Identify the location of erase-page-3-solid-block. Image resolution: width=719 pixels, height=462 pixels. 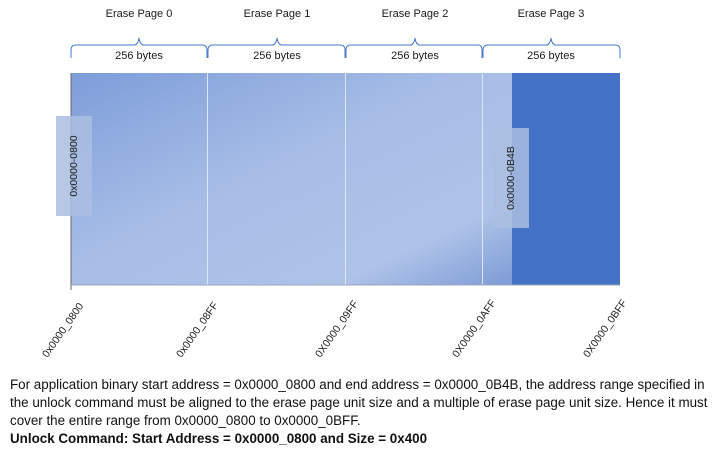
(566, 179).